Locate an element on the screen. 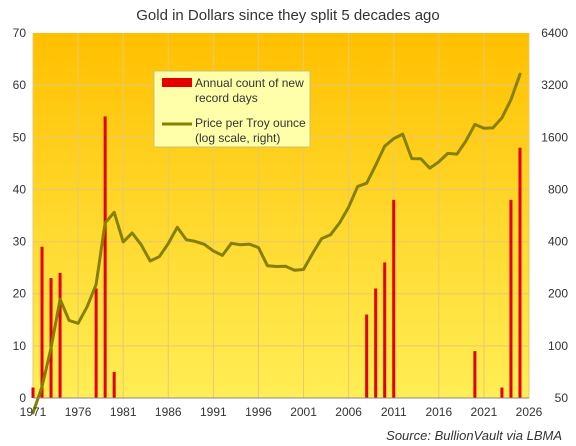 This screenshot has height=446, width=576. bar-2011 is located at coordinates (394, 298).